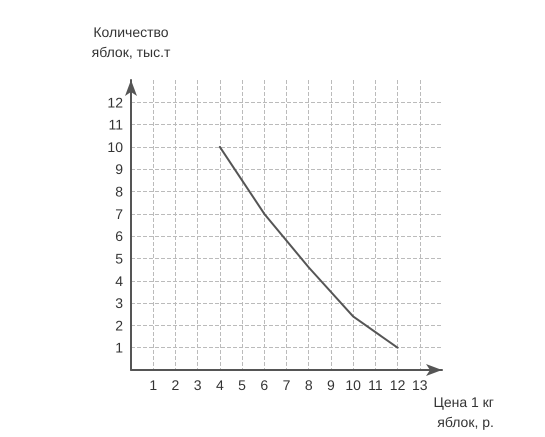 The height and width of the screenshot is (437, 545). Describe the element at coordinates (331, 385) in the screenshot. I see `x-tick-label: 9` at that location.